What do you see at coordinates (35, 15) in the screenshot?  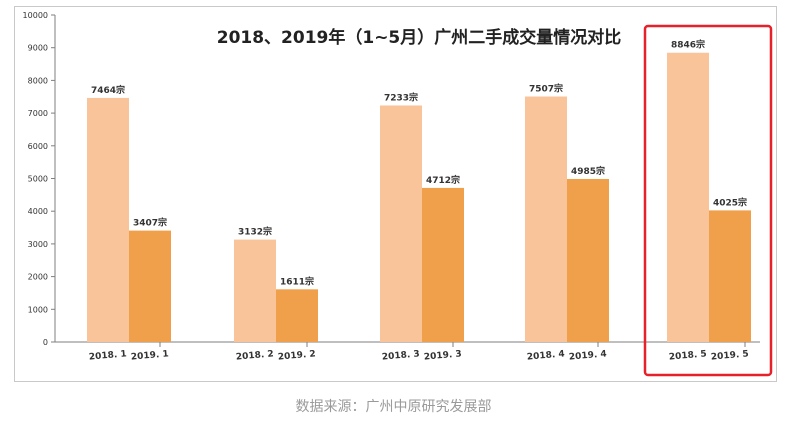 I see `y-tick-label: 10000` at bounding box center [35, 15].